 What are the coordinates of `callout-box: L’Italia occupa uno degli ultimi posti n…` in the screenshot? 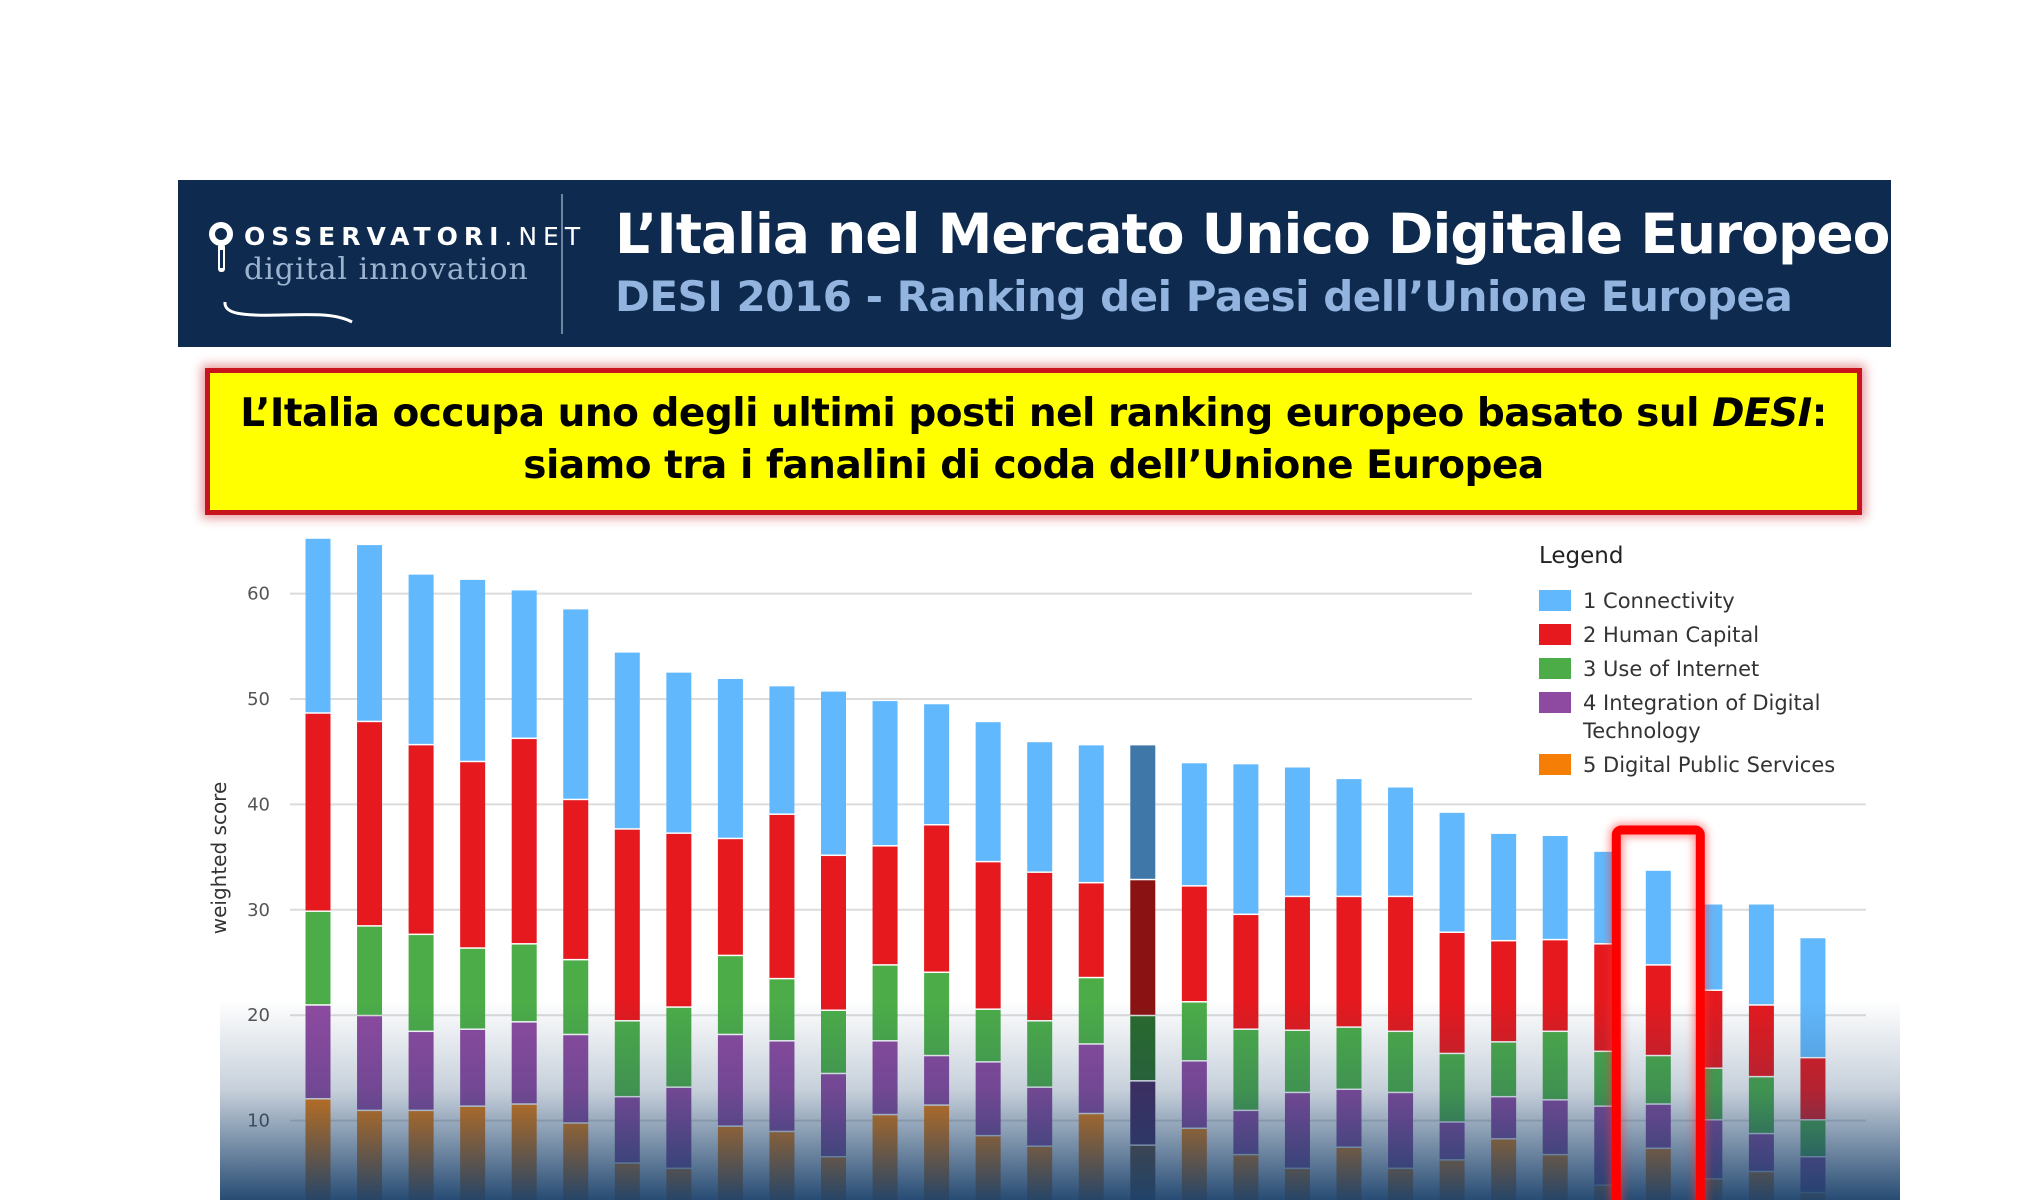 It's located at (1033, 441).